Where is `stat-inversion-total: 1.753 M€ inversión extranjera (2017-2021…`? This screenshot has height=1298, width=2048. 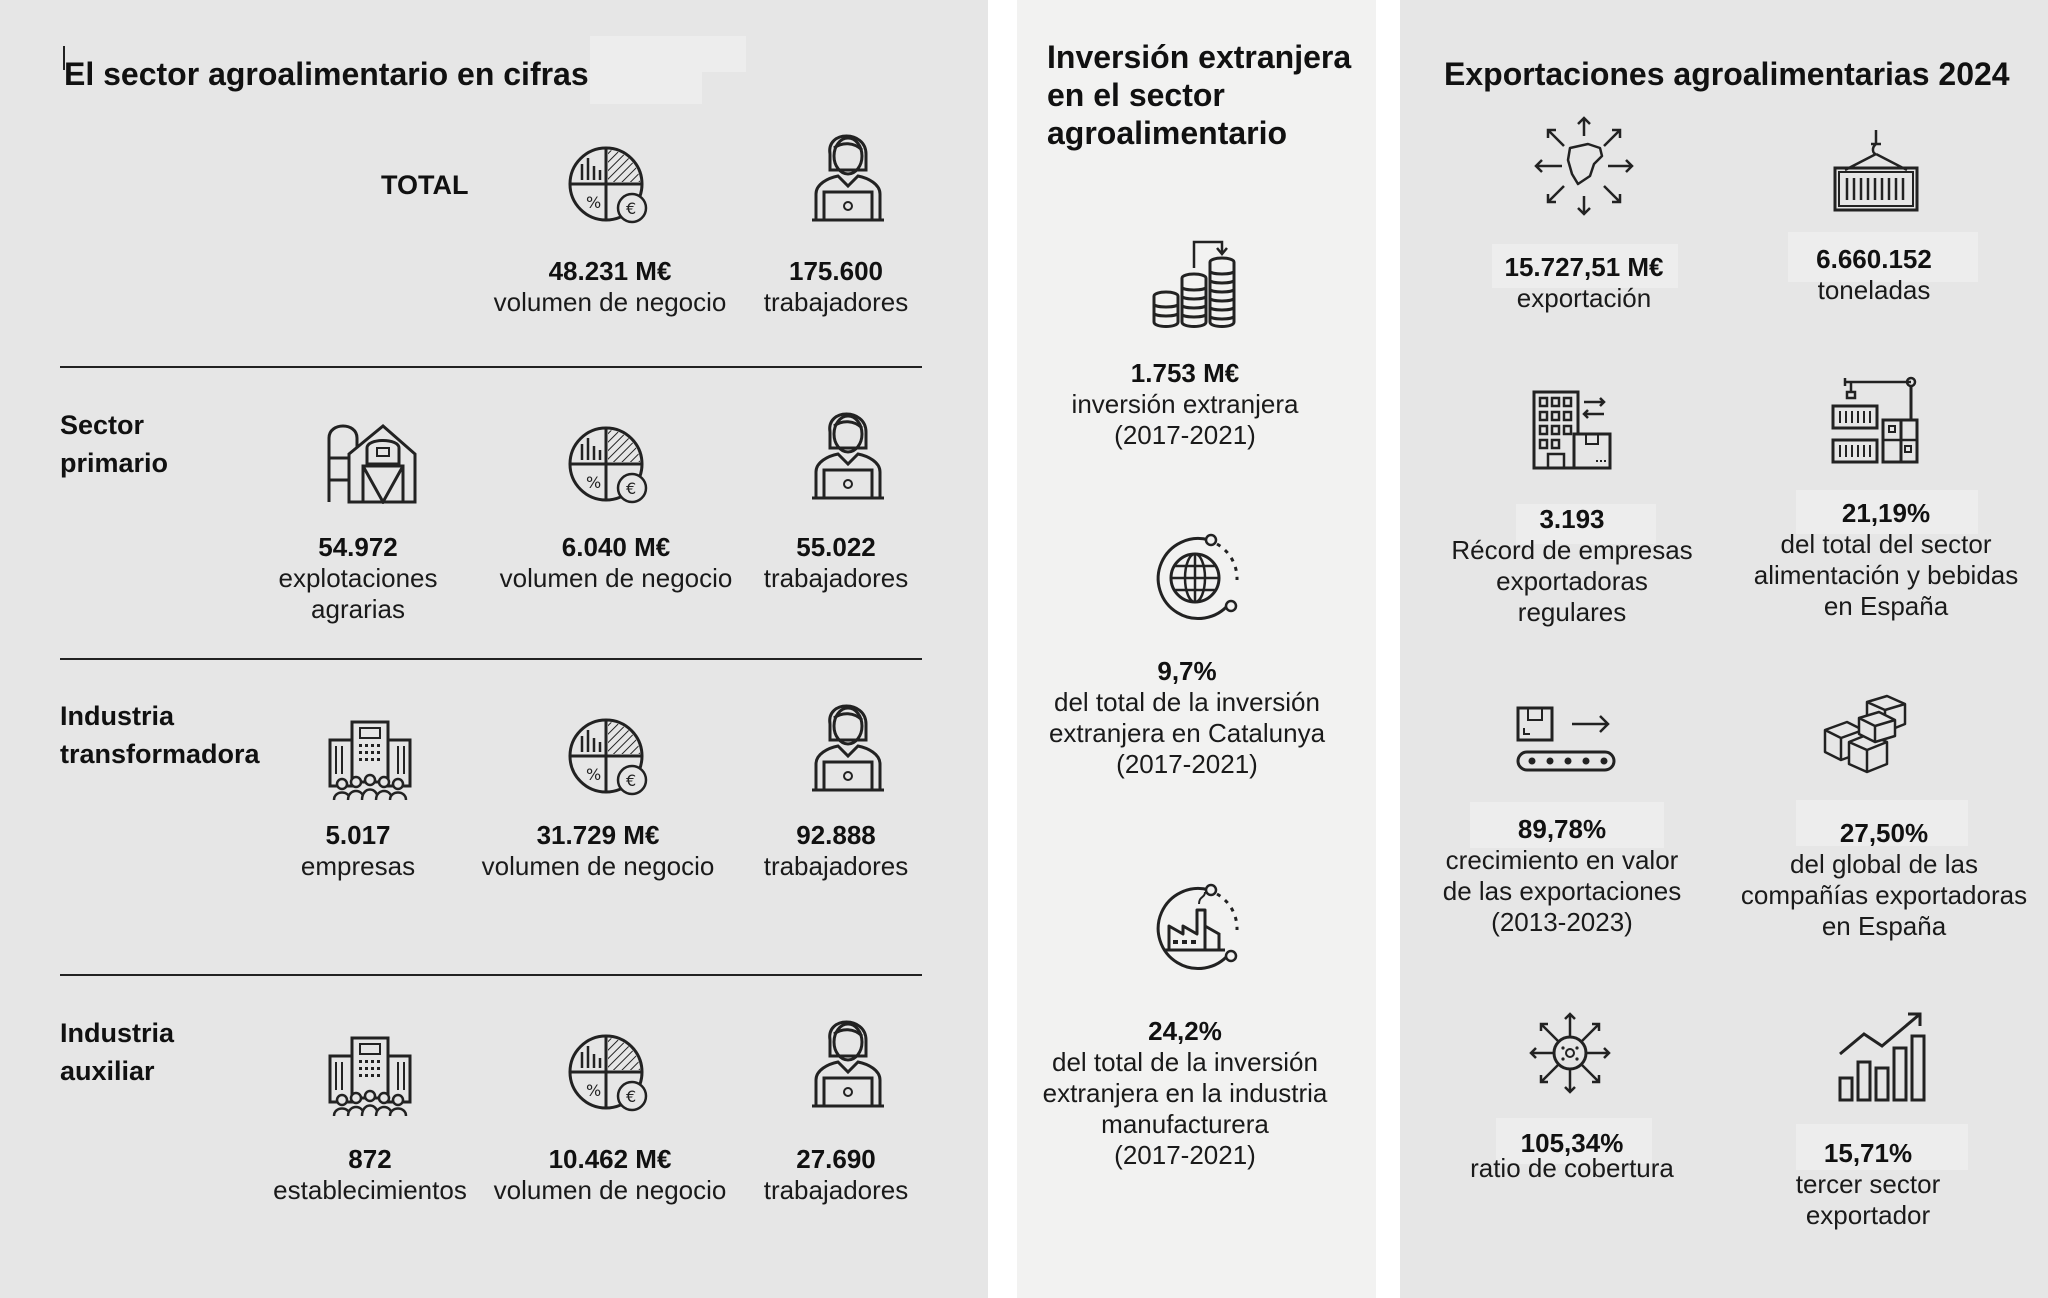
stat-inversion-total: 1.753 M€ inversión extranjera (2017-2021… is located at coordinates (1185, 404).